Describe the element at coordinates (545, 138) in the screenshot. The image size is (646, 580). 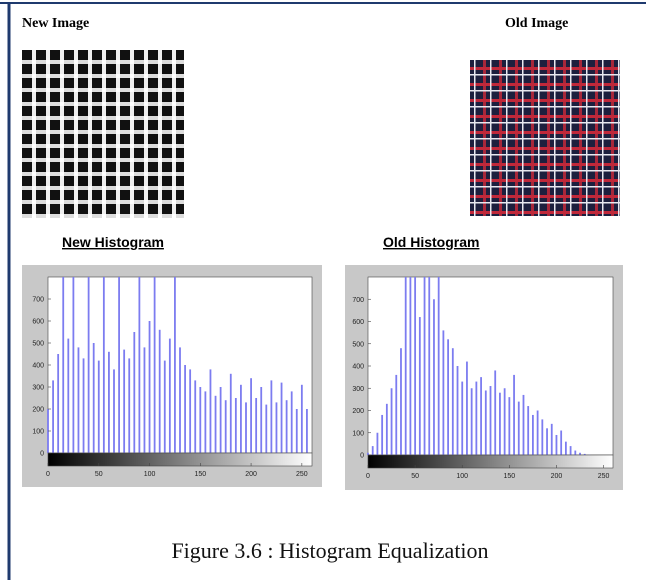
I see `old-image` at that location.